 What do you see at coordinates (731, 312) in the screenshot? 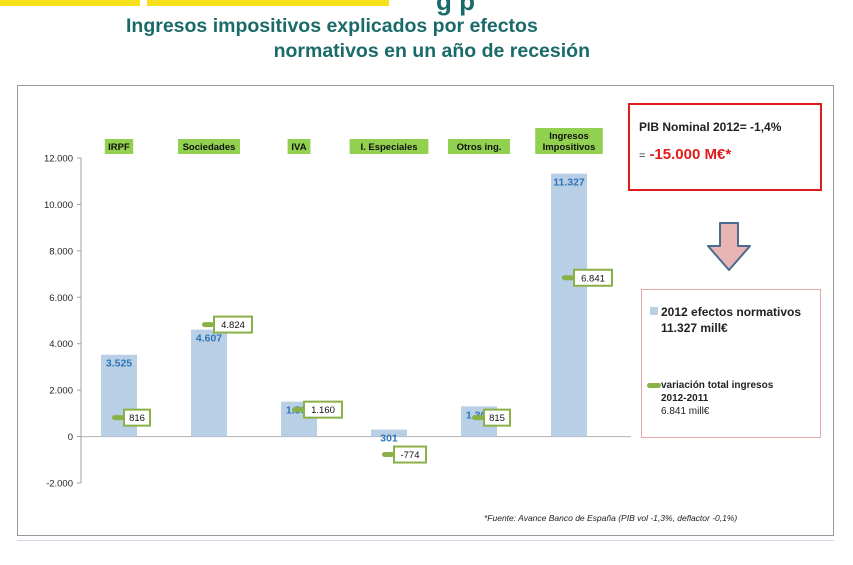
I see `legend-item1-line1: 2012 efectos normativos` at bounding box center [731, 312].